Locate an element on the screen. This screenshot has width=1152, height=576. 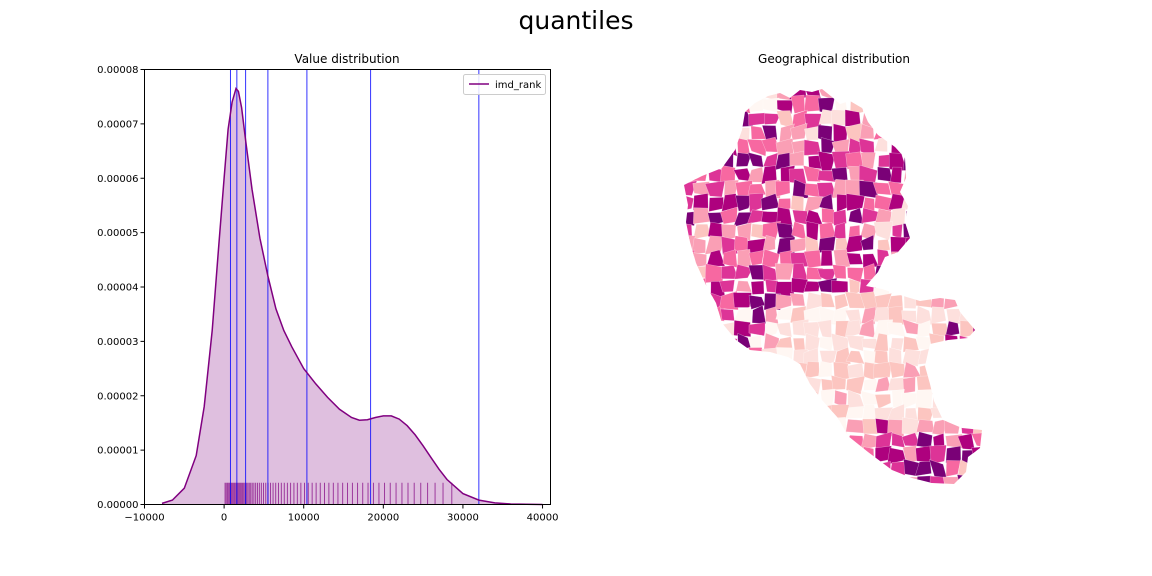
x-tick-label: −10000 is located at coordinates (144, 518).